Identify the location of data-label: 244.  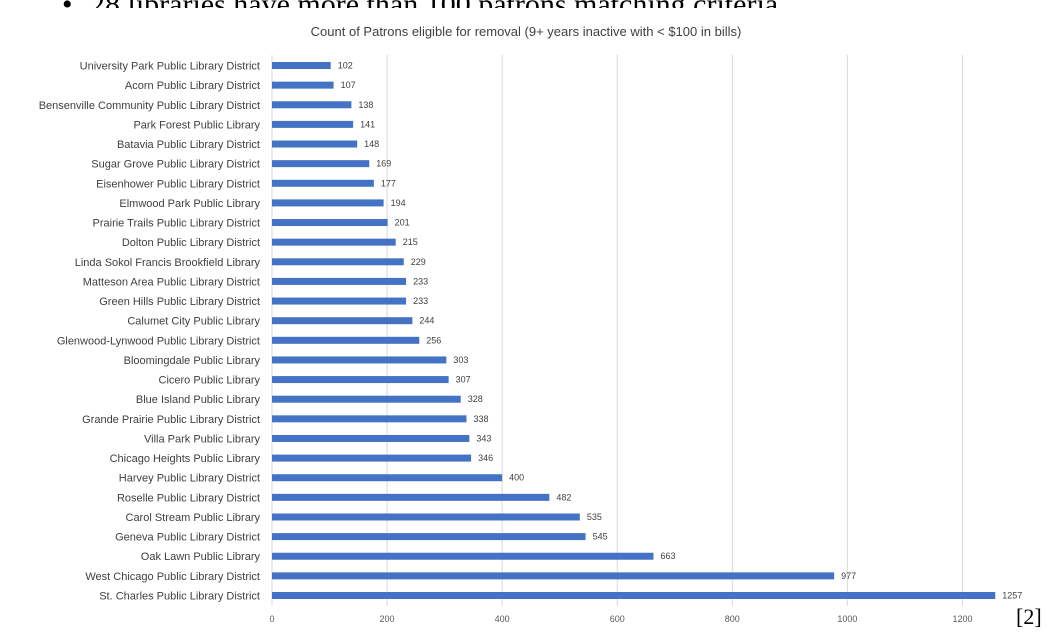
(426, 321).